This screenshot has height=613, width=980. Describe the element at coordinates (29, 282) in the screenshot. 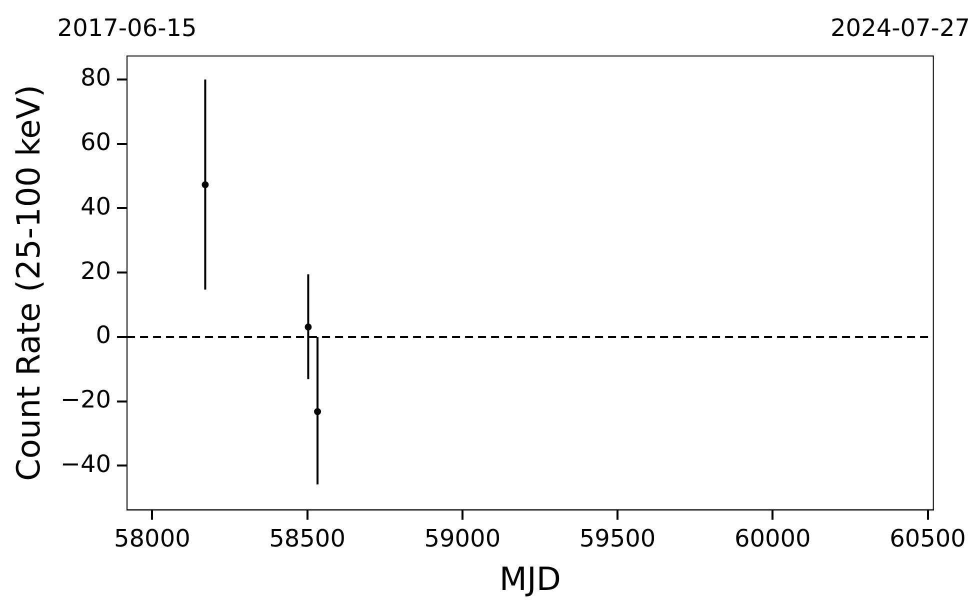

I see `y-axis-title: Count Rate (25-100 keV)` at that location.